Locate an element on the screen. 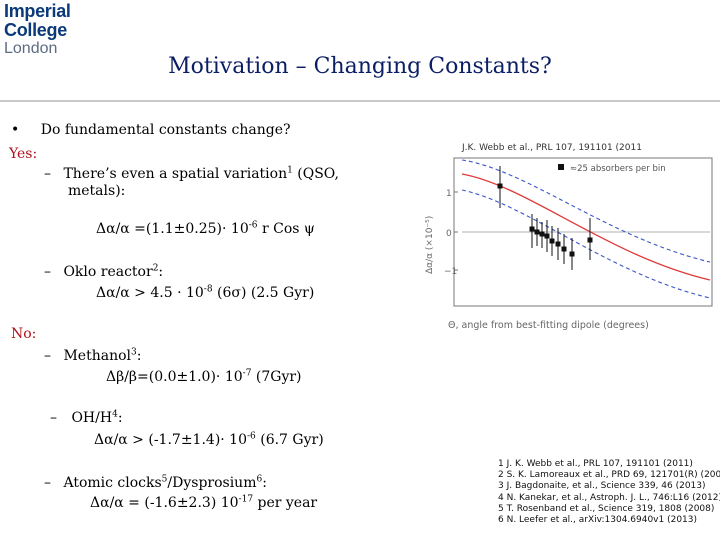  no-label: No: is located at coordinates (24, 334).